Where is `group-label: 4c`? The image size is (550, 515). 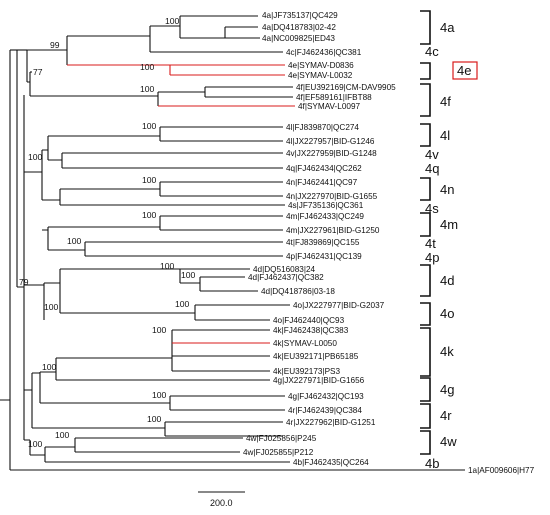 group-label: 4c is located at coordinates (432, 51).